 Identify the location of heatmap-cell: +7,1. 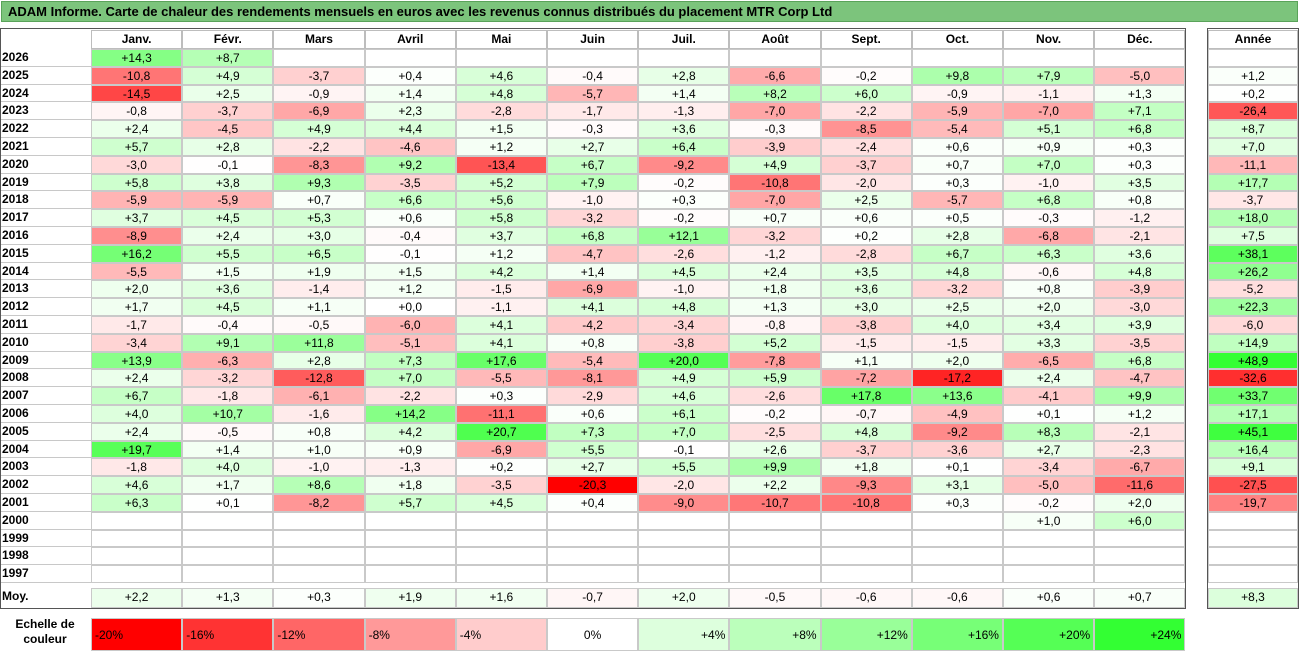
(1140, 111).